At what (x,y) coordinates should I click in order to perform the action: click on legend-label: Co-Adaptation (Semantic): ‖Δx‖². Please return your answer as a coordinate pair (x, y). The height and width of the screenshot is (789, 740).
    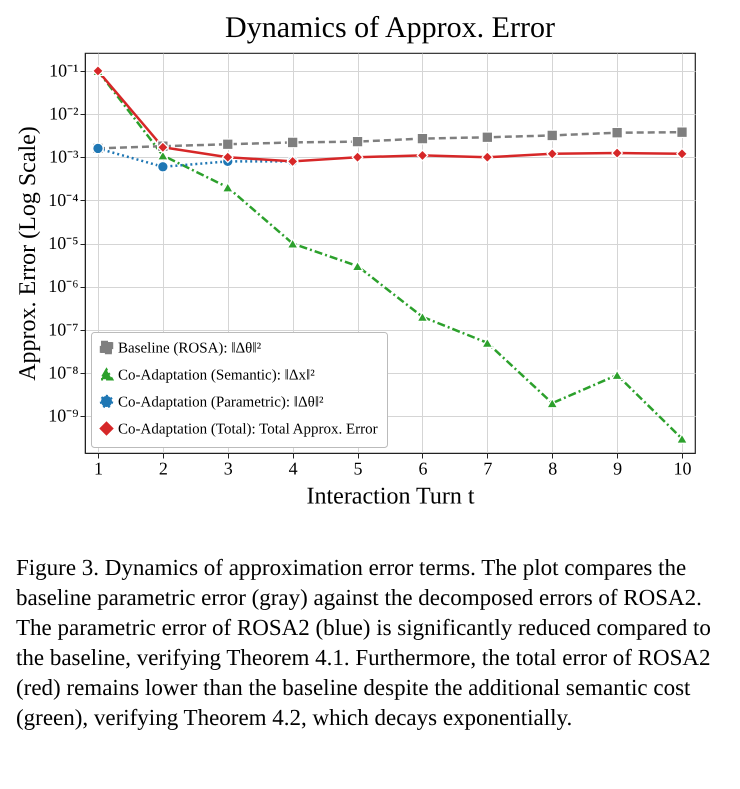
    Looking at the image, I should click on (217, 376).